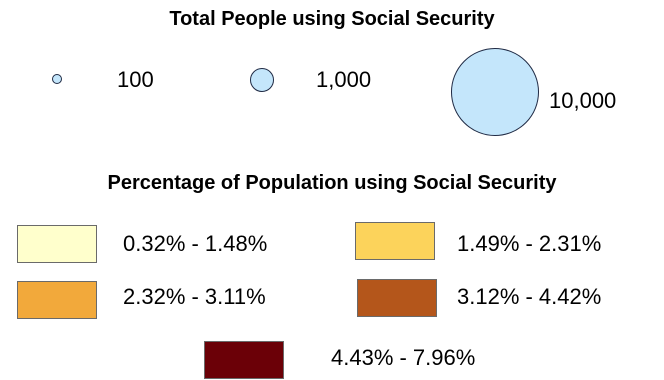 This screenshot has width=664, height=380. What do you see at coordinates (194, 296) in the screenshot?
I see `color-label-3: 2.32% - 3.11%` at bounding box center [194, 296].